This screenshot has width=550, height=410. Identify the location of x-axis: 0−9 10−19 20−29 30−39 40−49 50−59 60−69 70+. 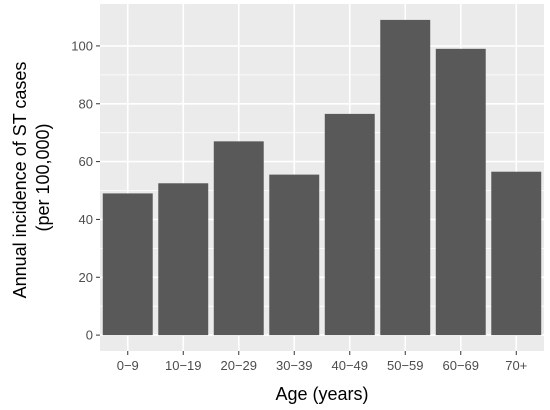
(322, 362).